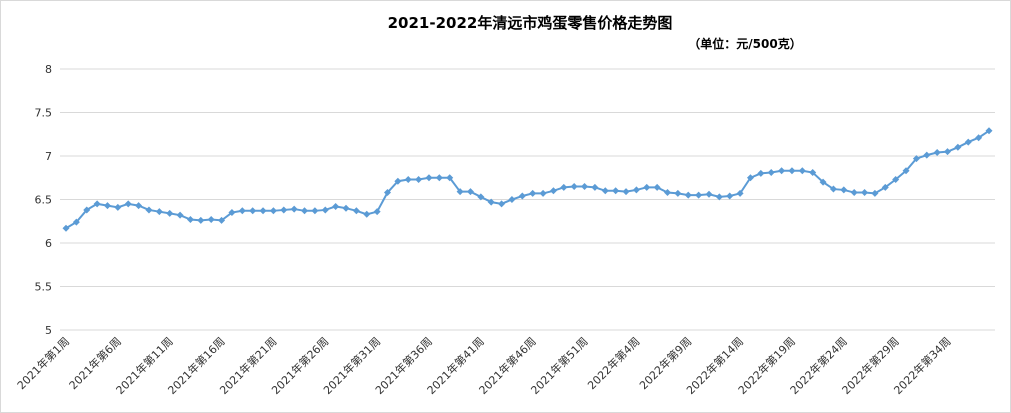 This screenshot has width=1011, height=413. I want to click on y-tick-label: 7.5, so click(44, 113).